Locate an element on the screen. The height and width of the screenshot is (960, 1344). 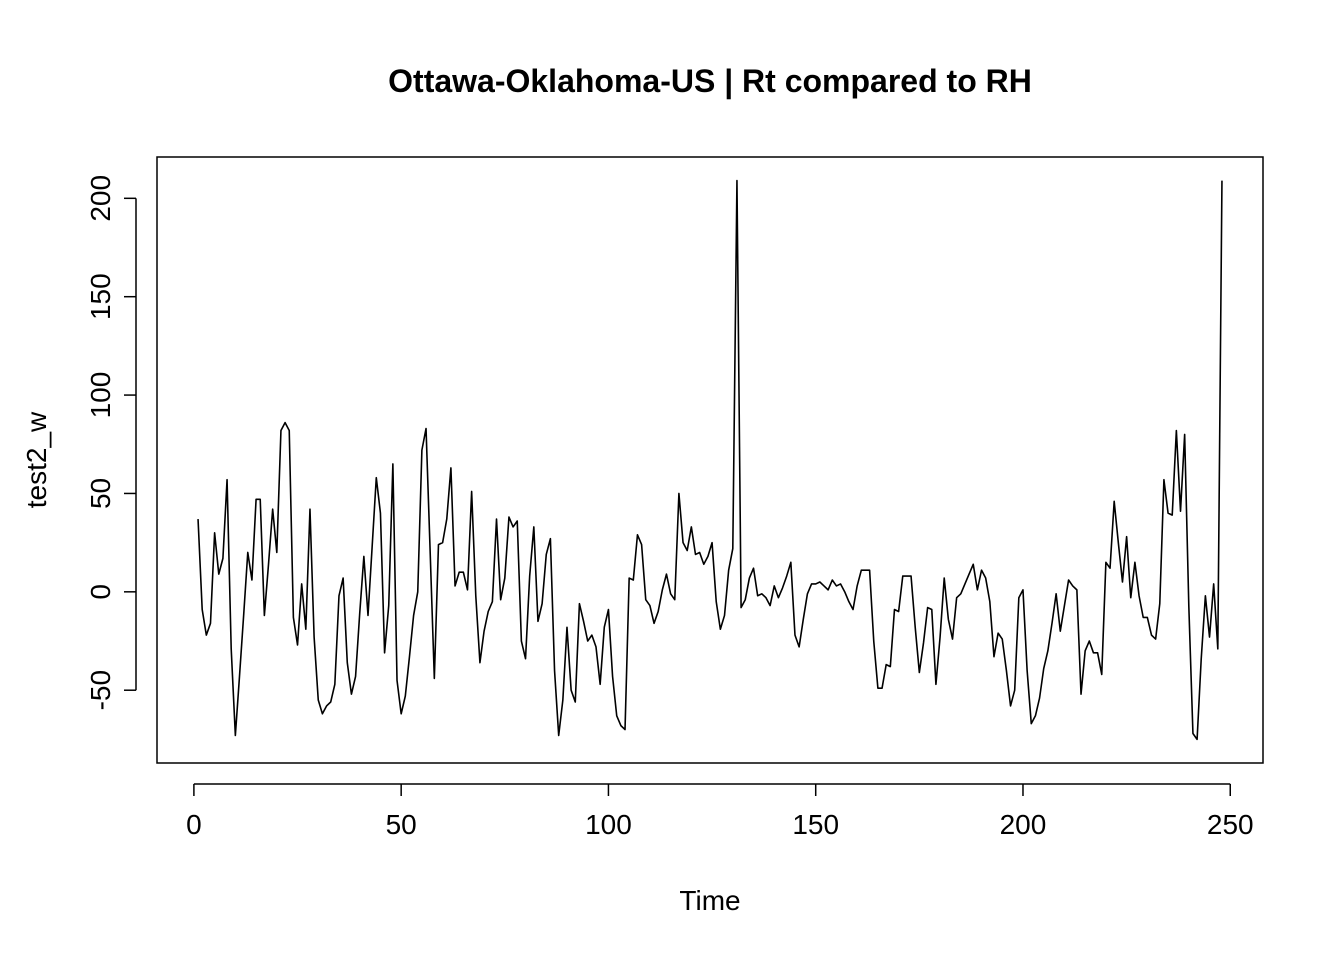
y-tick-label: 100 is located at coordinates (100, 395).